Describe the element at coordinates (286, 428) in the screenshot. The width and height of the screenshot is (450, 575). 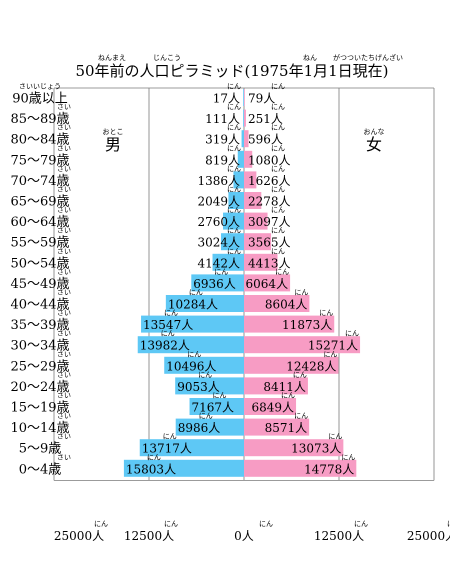
I see `value-label-female: 8571人` at that location.